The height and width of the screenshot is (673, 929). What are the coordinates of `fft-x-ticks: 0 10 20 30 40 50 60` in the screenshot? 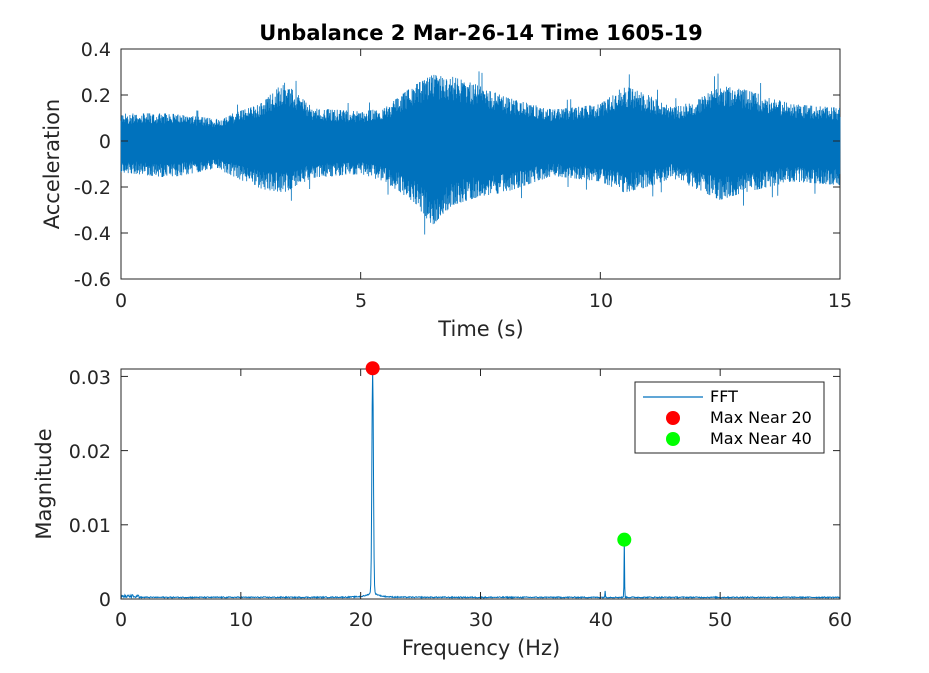 It's located at (483, 620).